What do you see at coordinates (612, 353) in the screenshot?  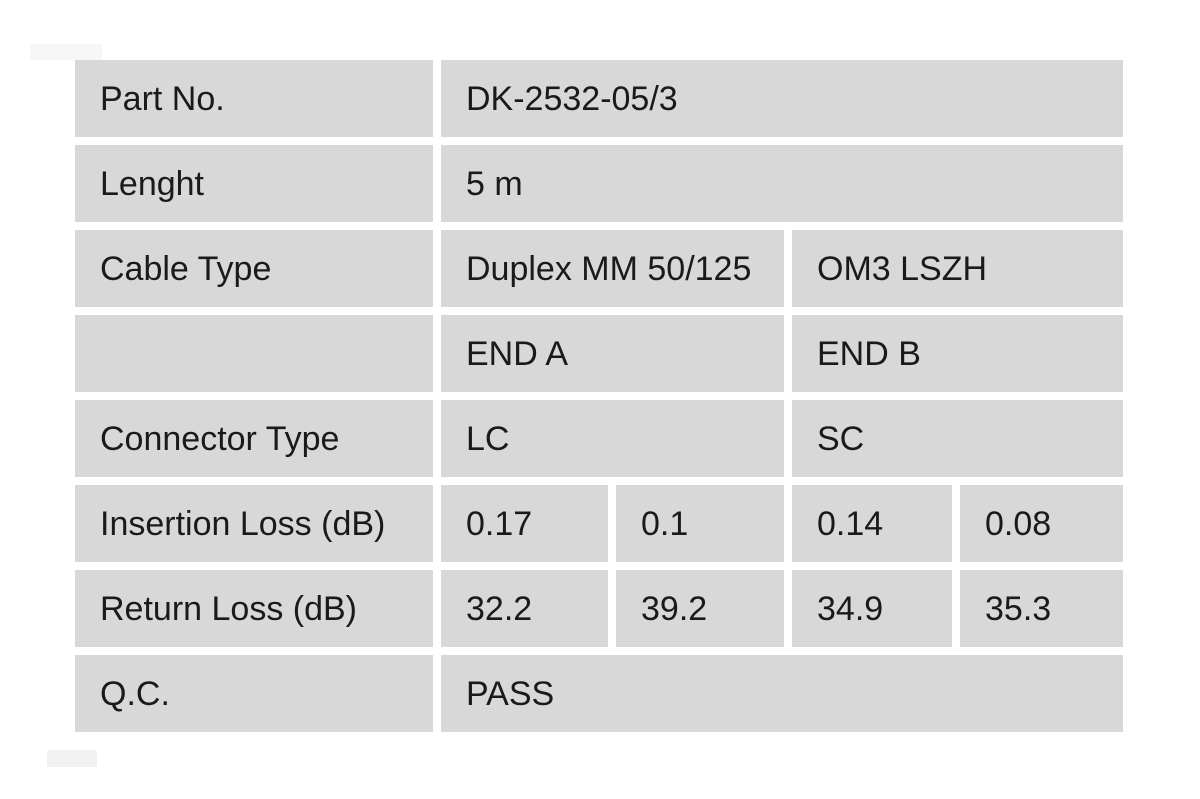 I see `header-end-a: END A` at bounding box center [612, 353].